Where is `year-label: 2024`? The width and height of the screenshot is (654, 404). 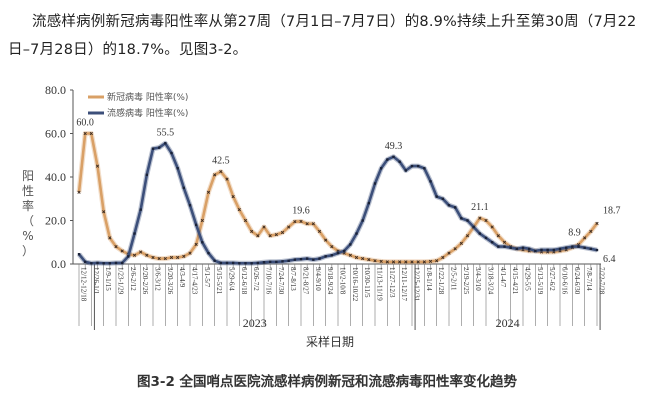 year-label: 2024 is located at coordinates (508, 323).